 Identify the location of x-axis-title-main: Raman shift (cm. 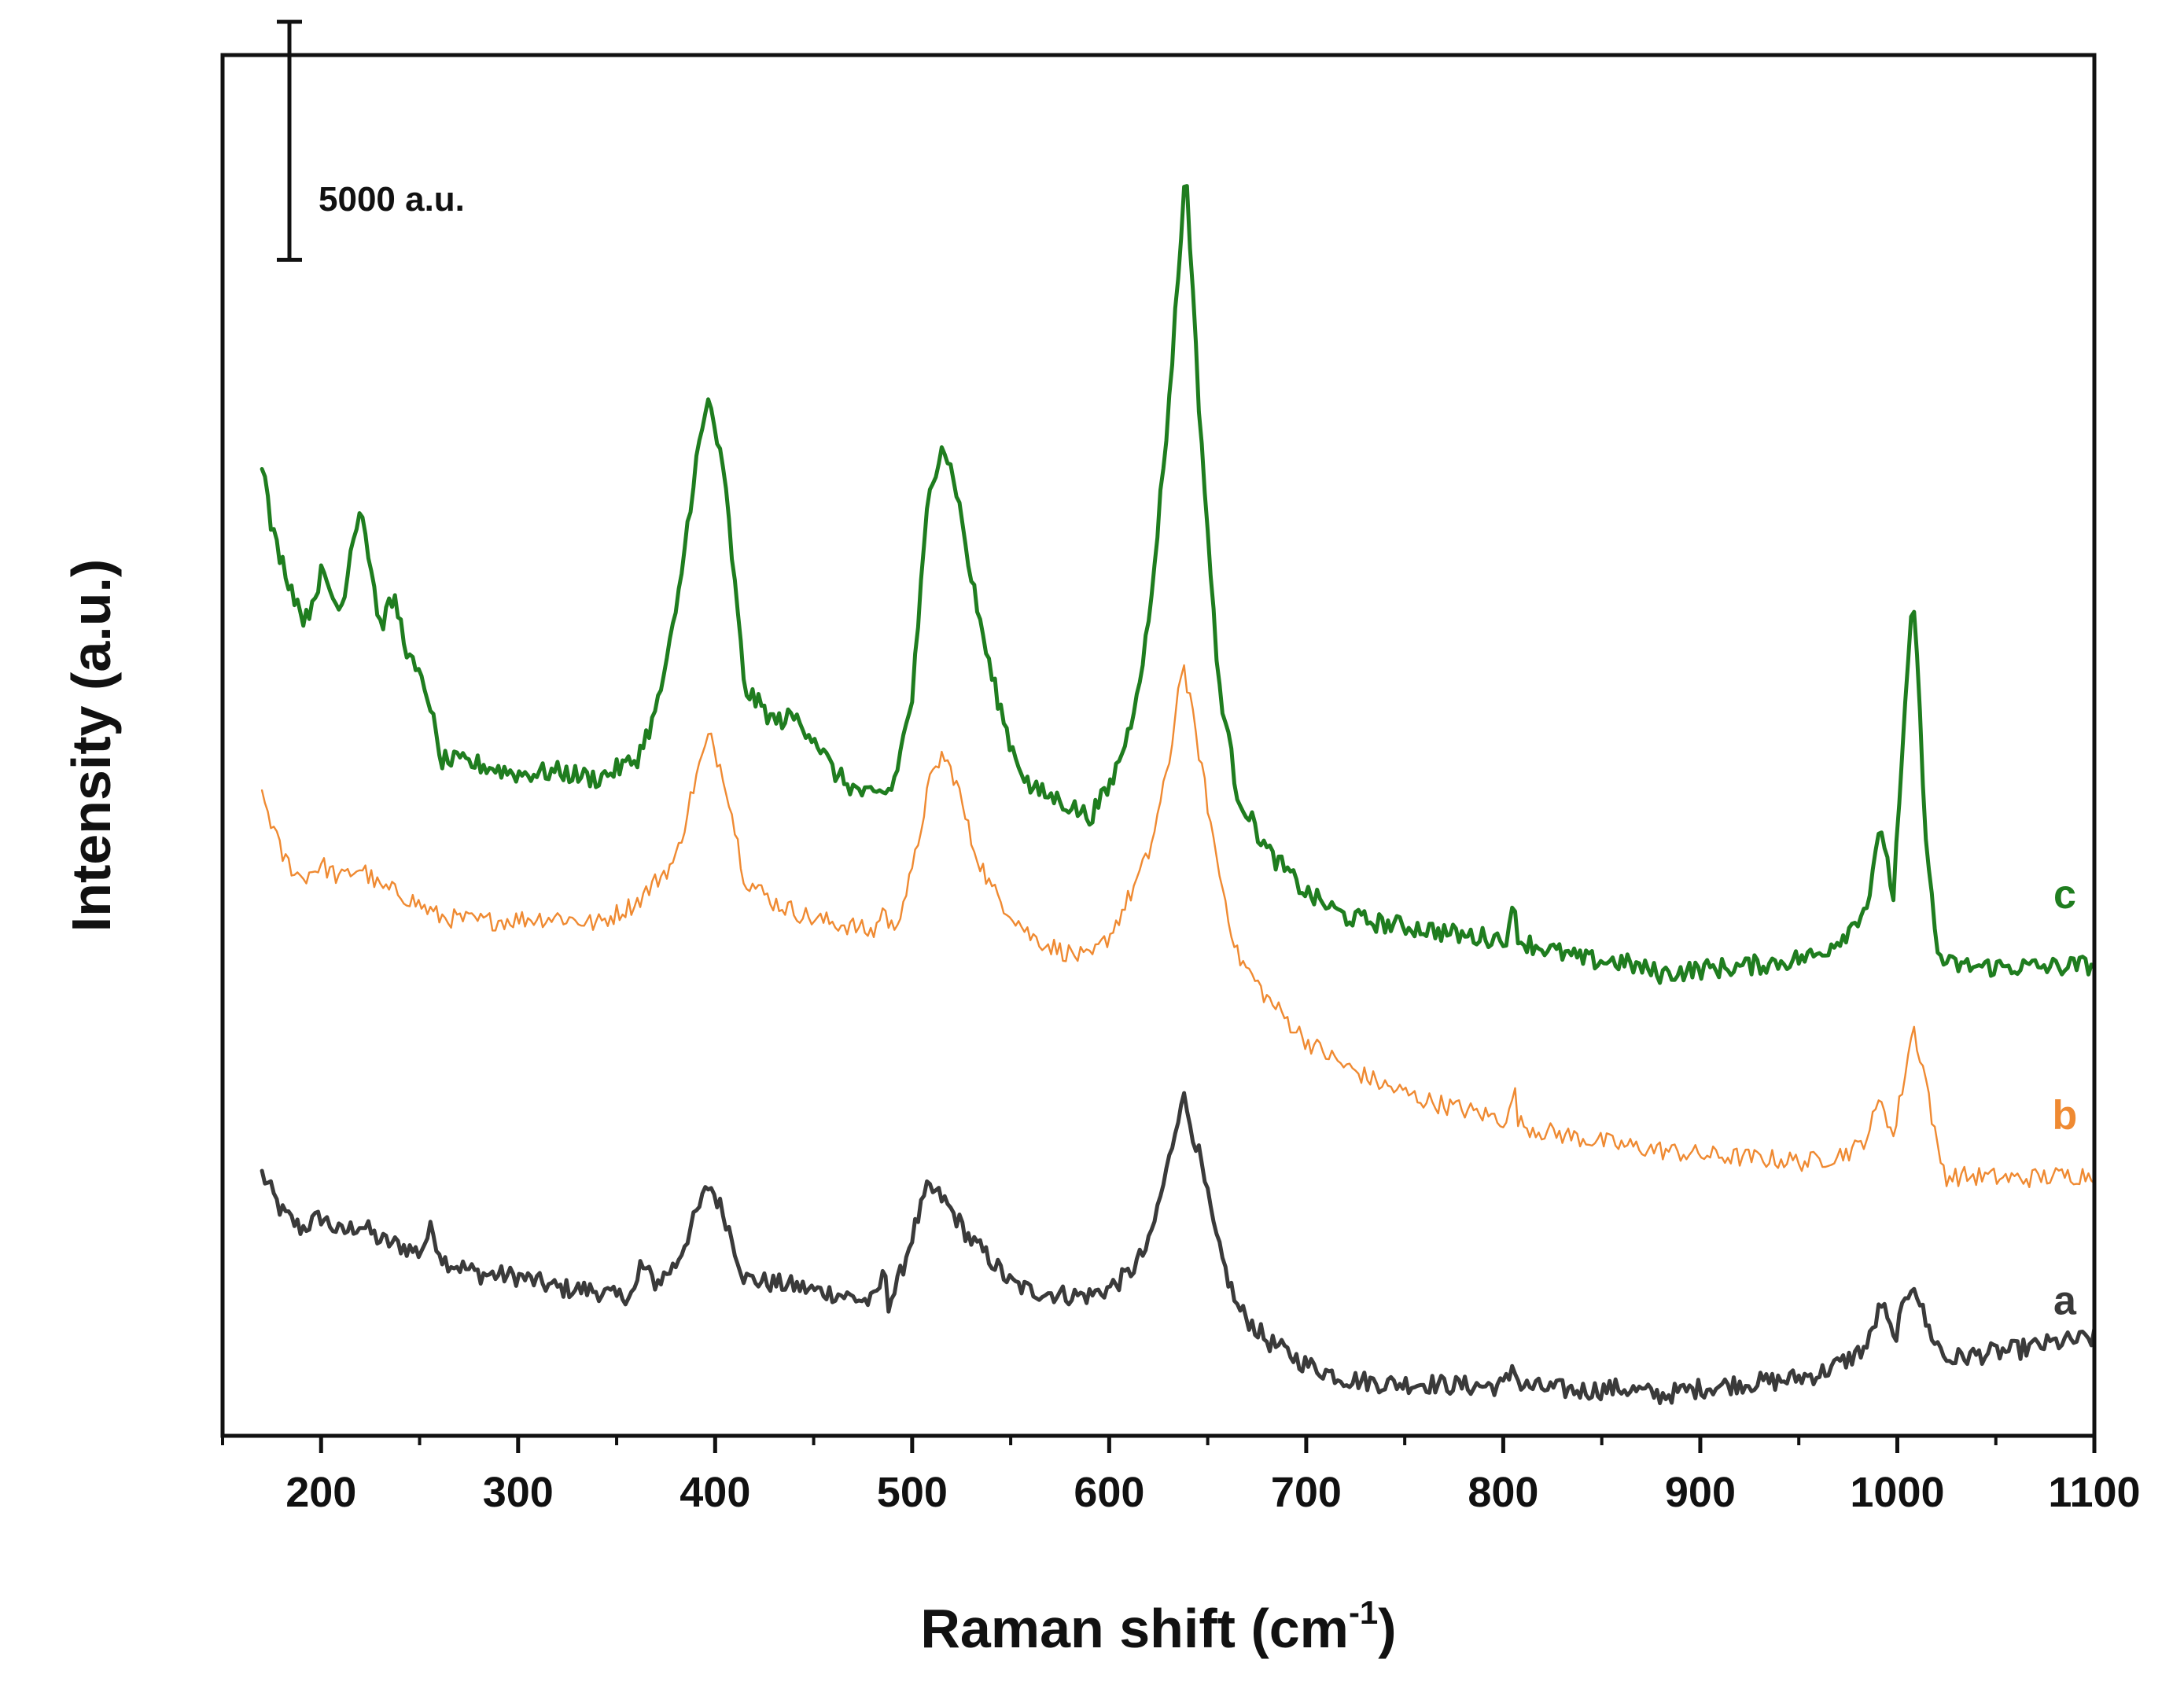
(1134, 1628).